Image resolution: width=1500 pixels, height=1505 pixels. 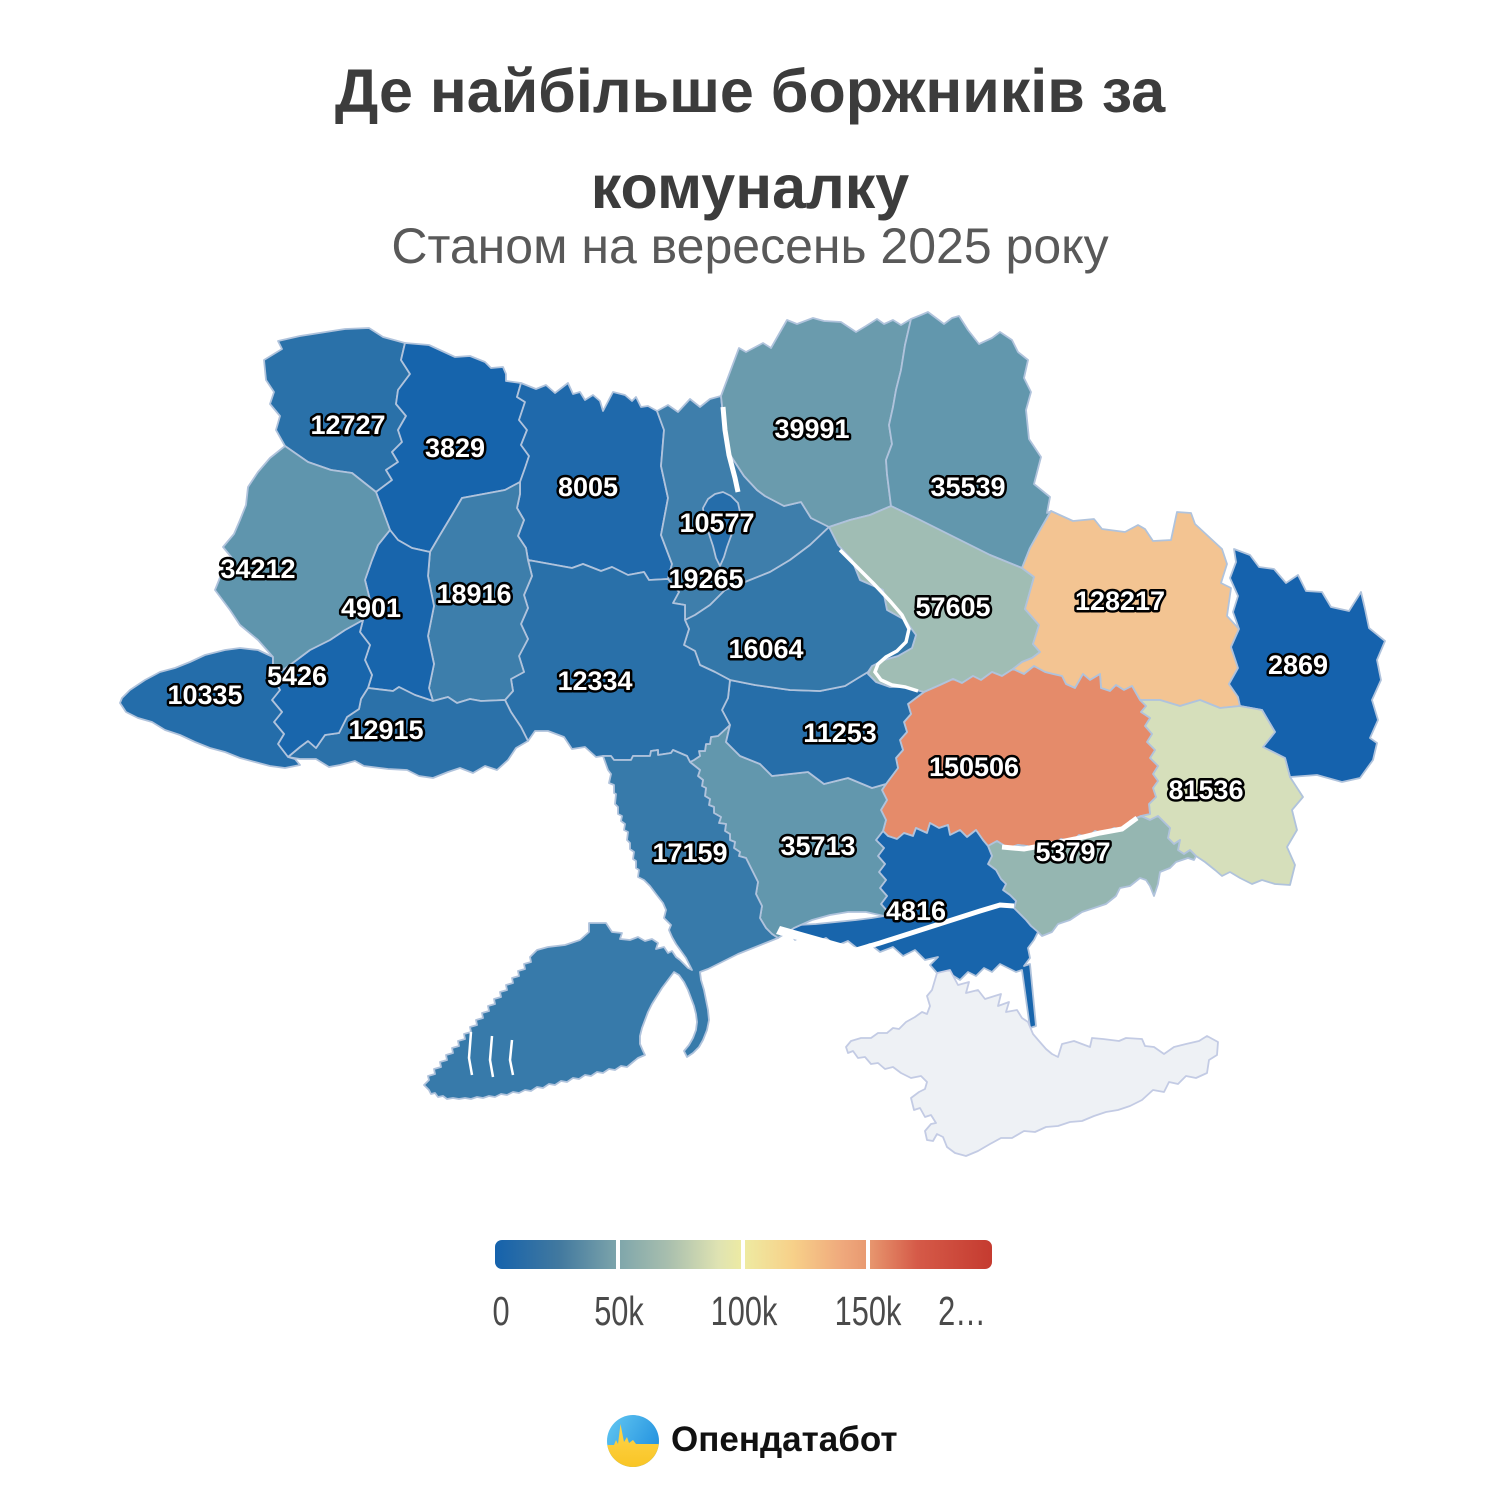 I want to click on svg-text: 8005, so click(x=588, y=487).